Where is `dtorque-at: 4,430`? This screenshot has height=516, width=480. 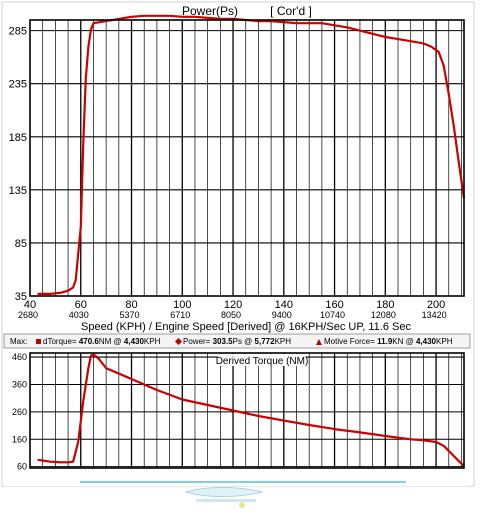 dtorque-at: 4,430 is located at coordinates (133, 341).